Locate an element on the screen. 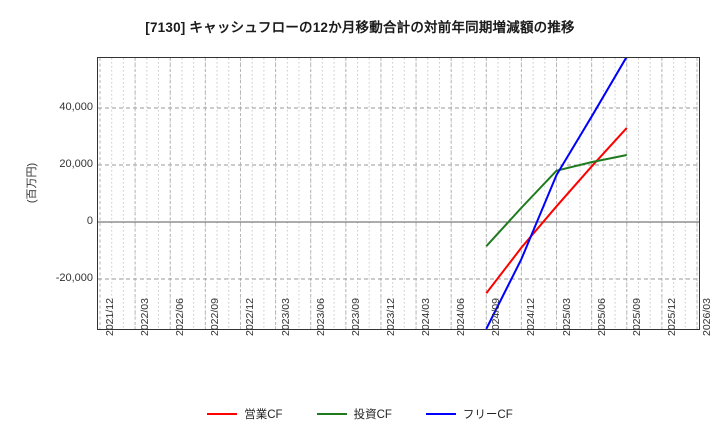 The width and height of the screenshot is (720, 440). legend-item-free-cf: フリーCF is located at coordinates (469, 414).